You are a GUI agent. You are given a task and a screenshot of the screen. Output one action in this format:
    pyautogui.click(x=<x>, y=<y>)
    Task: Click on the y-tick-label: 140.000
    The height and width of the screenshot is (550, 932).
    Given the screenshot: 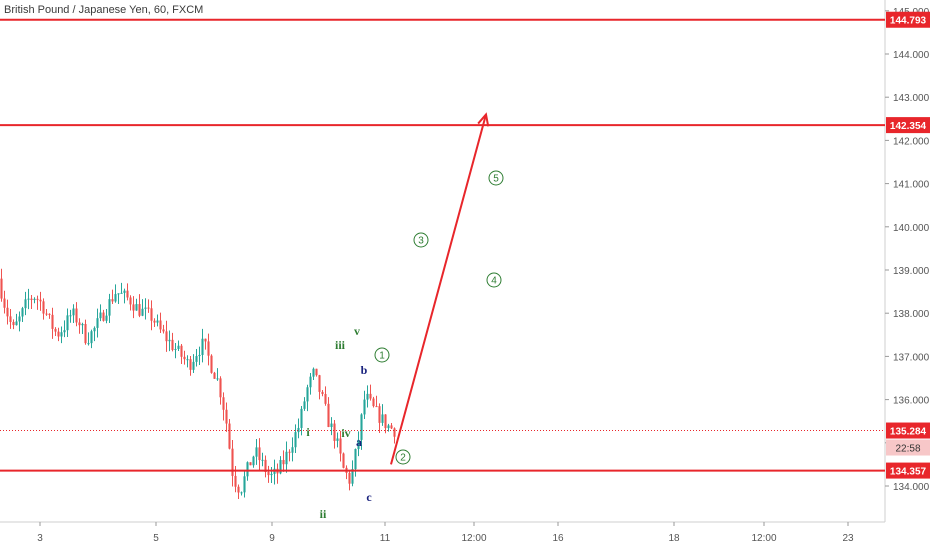 What is the action you would take?
    pyautogui.click(x=911, y=228)
    